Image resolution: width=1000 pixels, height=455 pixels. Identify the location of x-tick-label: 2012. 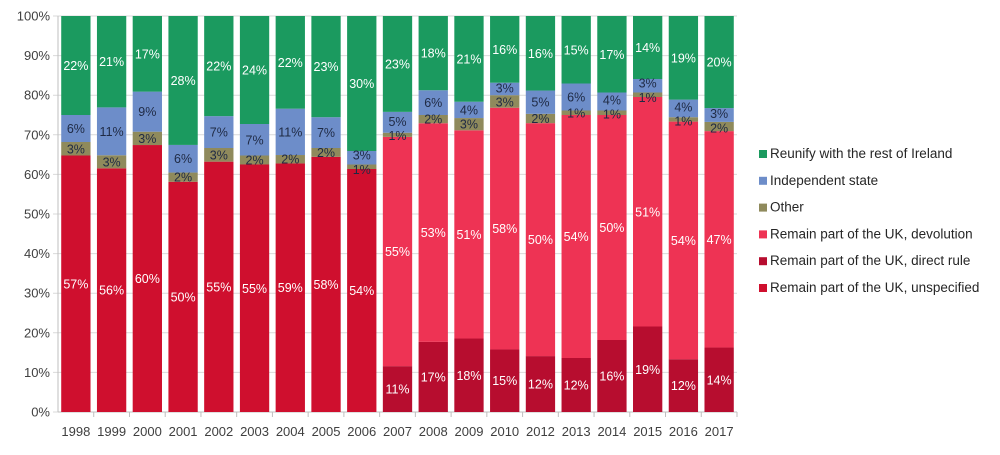
(540, 431).